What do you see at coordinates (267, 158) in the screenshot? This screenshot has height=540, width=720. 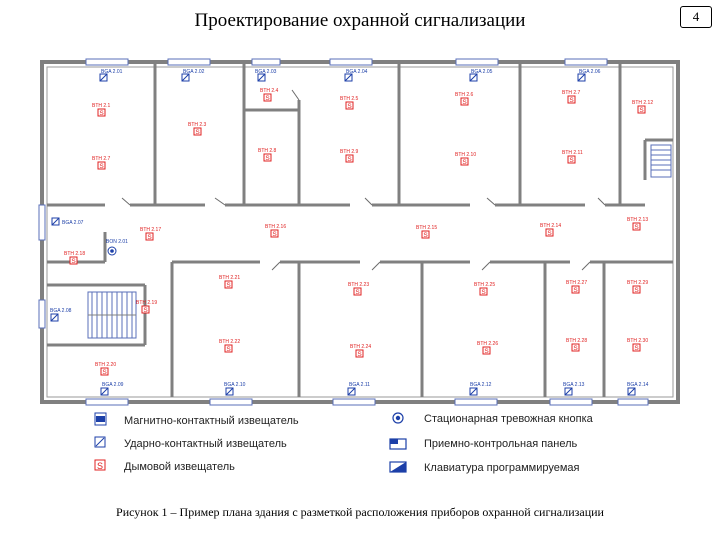 I see `bth-2-8-icon` at bounding box center [267, 158].